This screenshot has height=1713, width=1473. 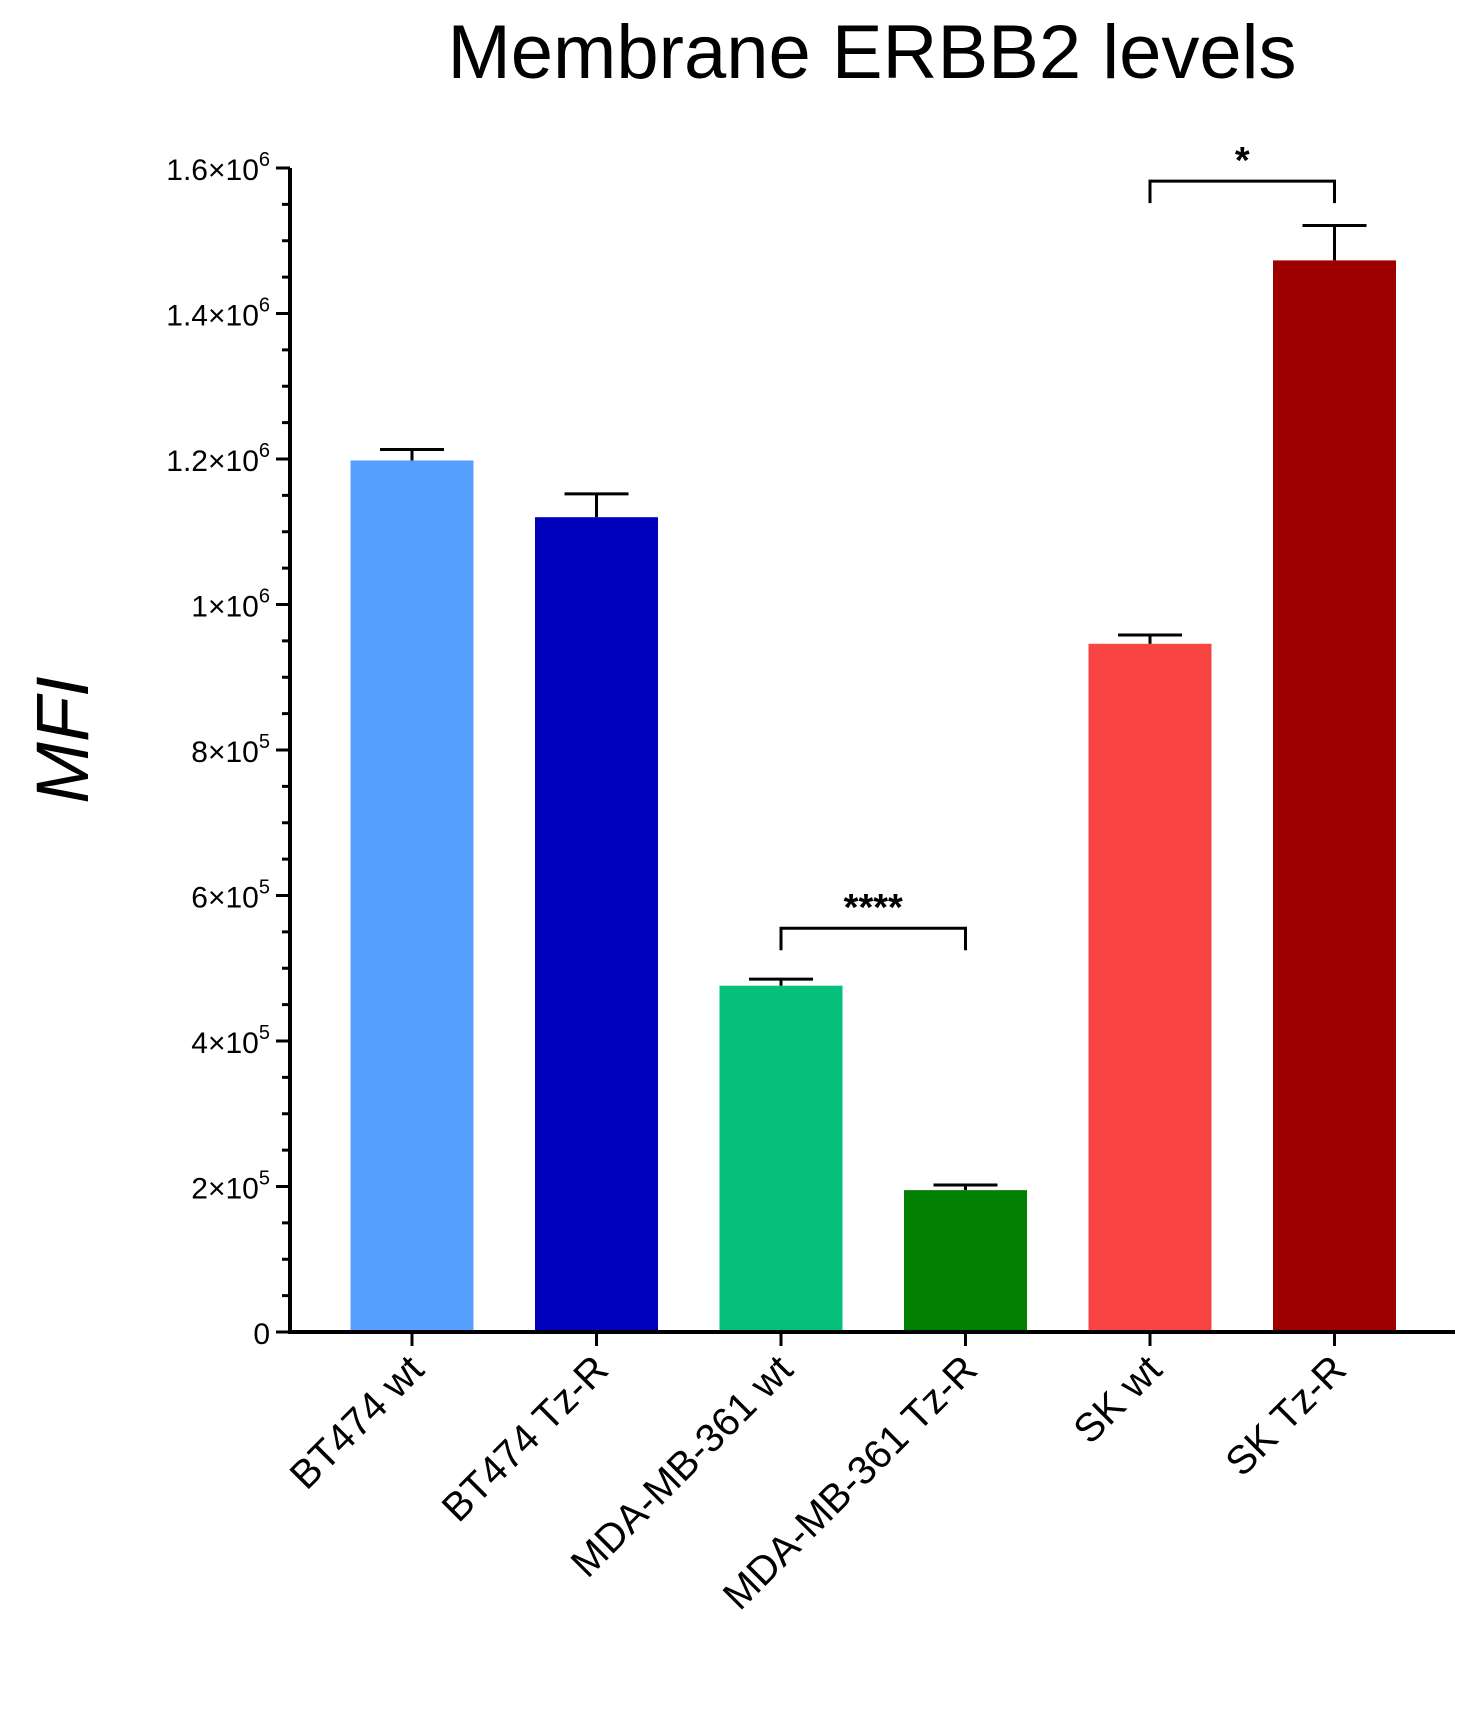 I want to click on y-tick-label: 4×10⁵, so click(x=230, y=1041).